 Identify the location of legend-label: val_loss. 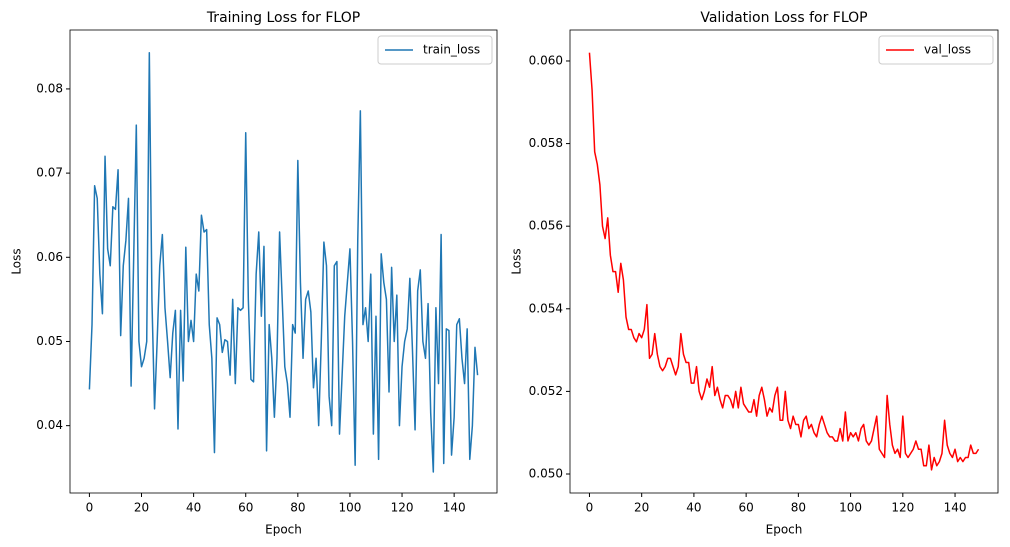
(947, 50).